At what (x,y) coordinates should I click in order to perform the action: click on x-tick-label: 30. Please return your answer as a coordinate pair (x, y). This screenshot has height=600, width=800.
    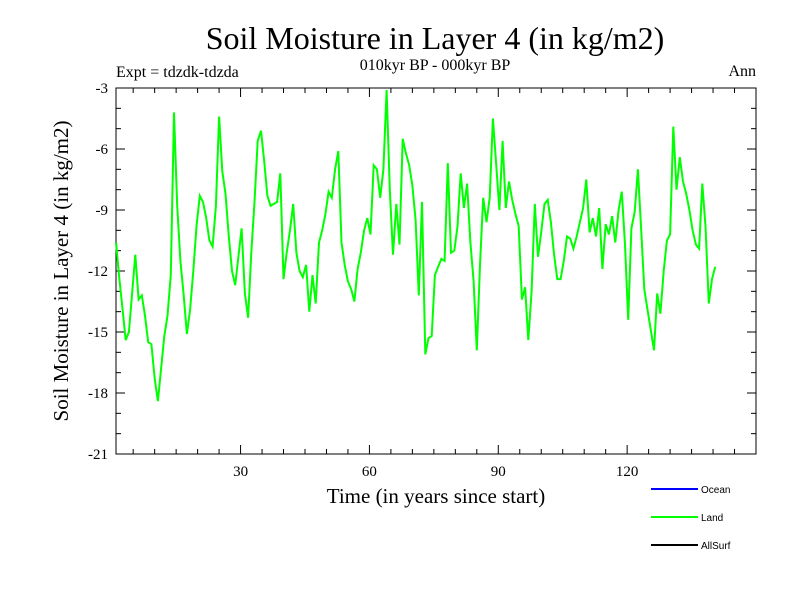
    Looking at the image, I should click on (240, 472).